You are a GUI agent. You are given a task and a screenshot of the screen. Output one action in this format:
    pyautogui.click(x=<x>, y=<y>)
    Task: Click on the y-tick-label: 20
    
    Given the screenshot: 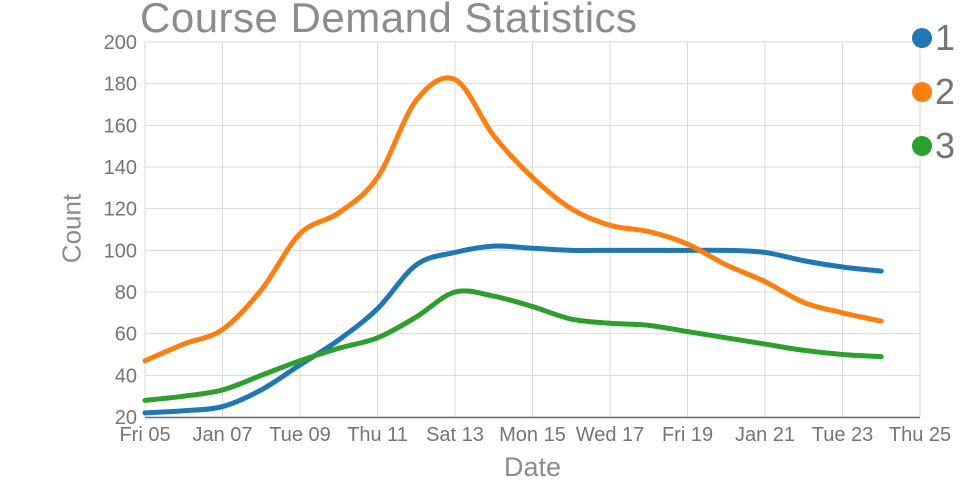 What is the action you would take?
    pyautogui.click(x=126, y=418)
    